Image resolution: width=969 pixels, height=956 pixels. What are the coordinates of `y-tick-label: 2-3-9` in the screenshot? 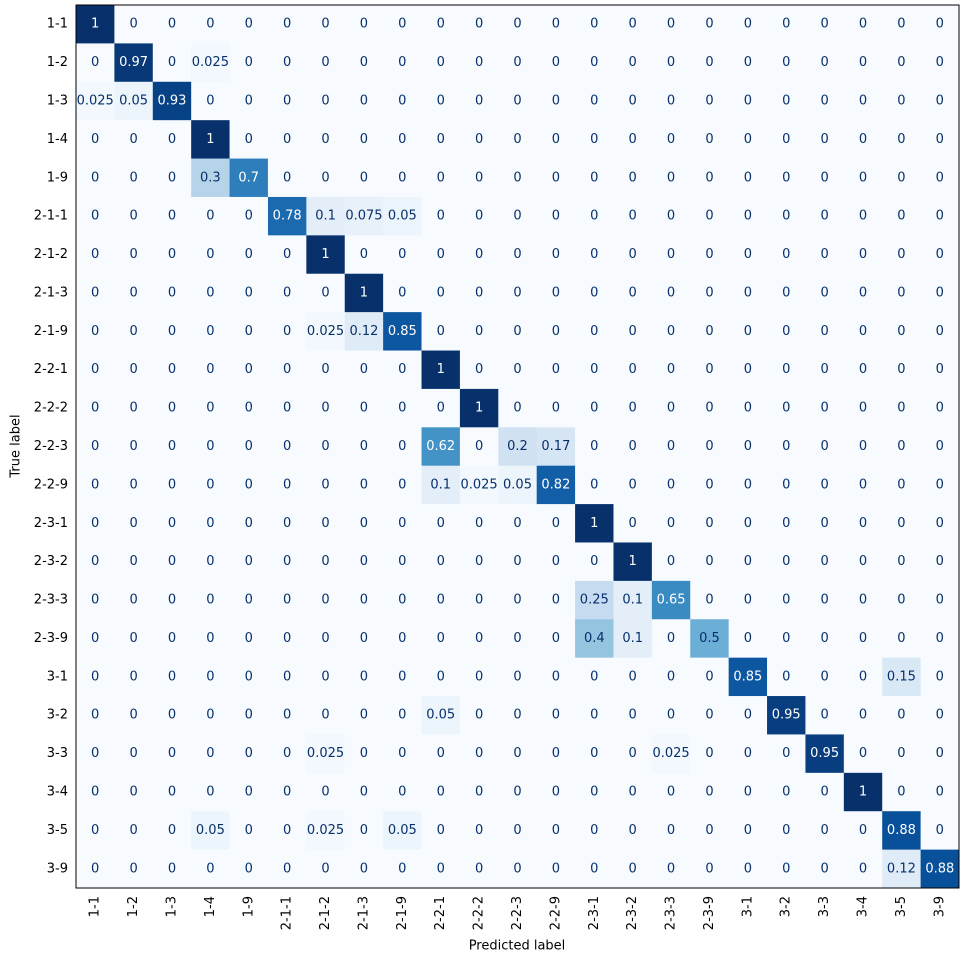 It's located at (51, 638).